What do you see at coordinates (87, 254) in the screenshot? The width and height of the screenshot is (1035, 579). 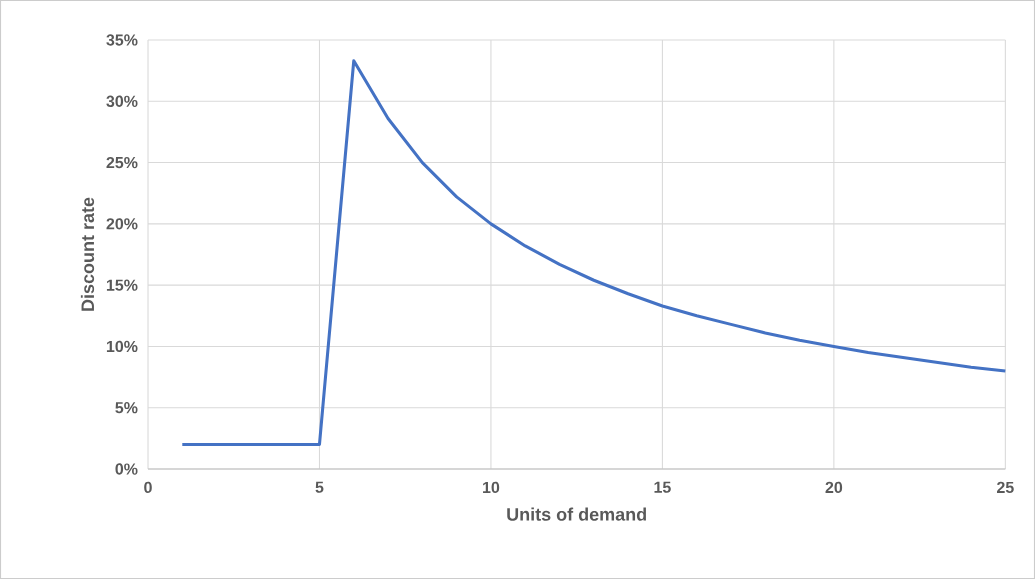 I see `y-axis-title: Discount rate` at bounding box center [87, 254].